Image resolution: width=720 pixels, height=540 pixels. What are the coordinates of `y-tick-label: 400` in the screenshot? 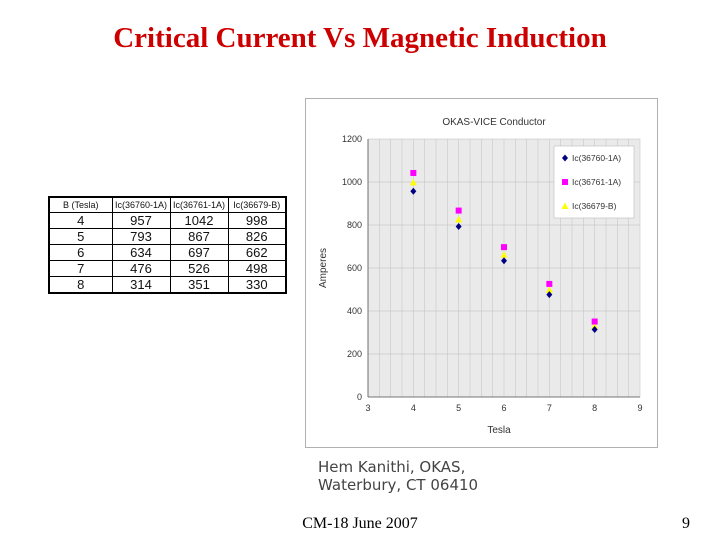 It's located at (354, 311).